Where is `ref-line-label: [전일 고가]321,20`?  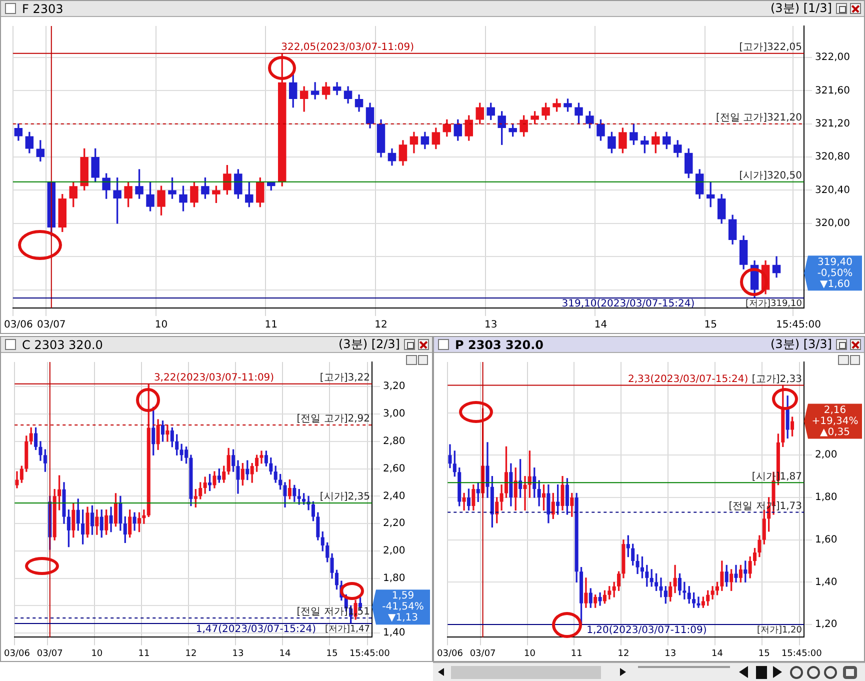
ref-line-label: [전일 고가]321,20 is located at coordinates (759, 118).